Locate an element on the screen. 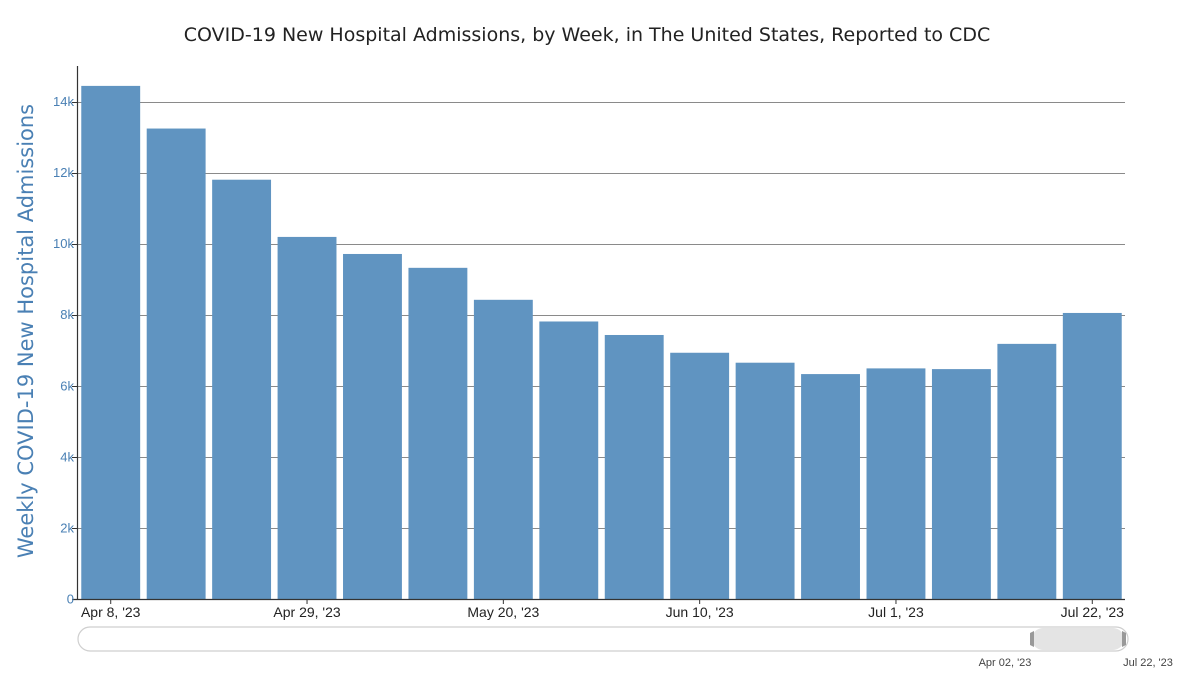  range-end-label: Jul 22, '23 is located at coordinates (1148, 663).